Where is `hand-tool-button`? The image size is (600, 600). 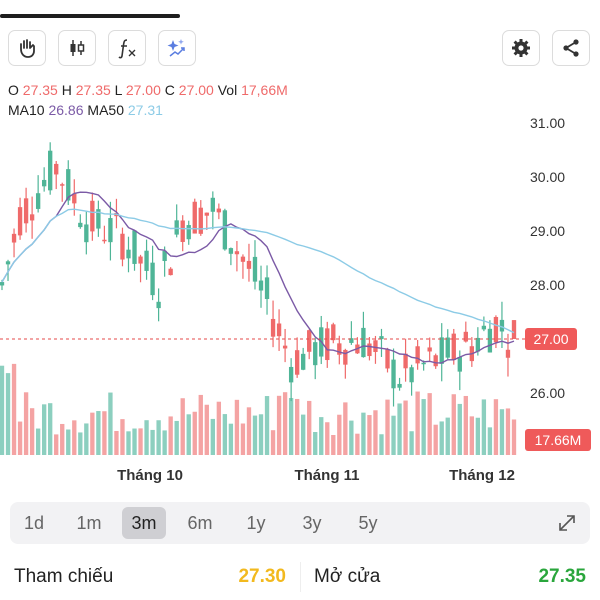
hand-tool-button is located at coordinates (27, 48).